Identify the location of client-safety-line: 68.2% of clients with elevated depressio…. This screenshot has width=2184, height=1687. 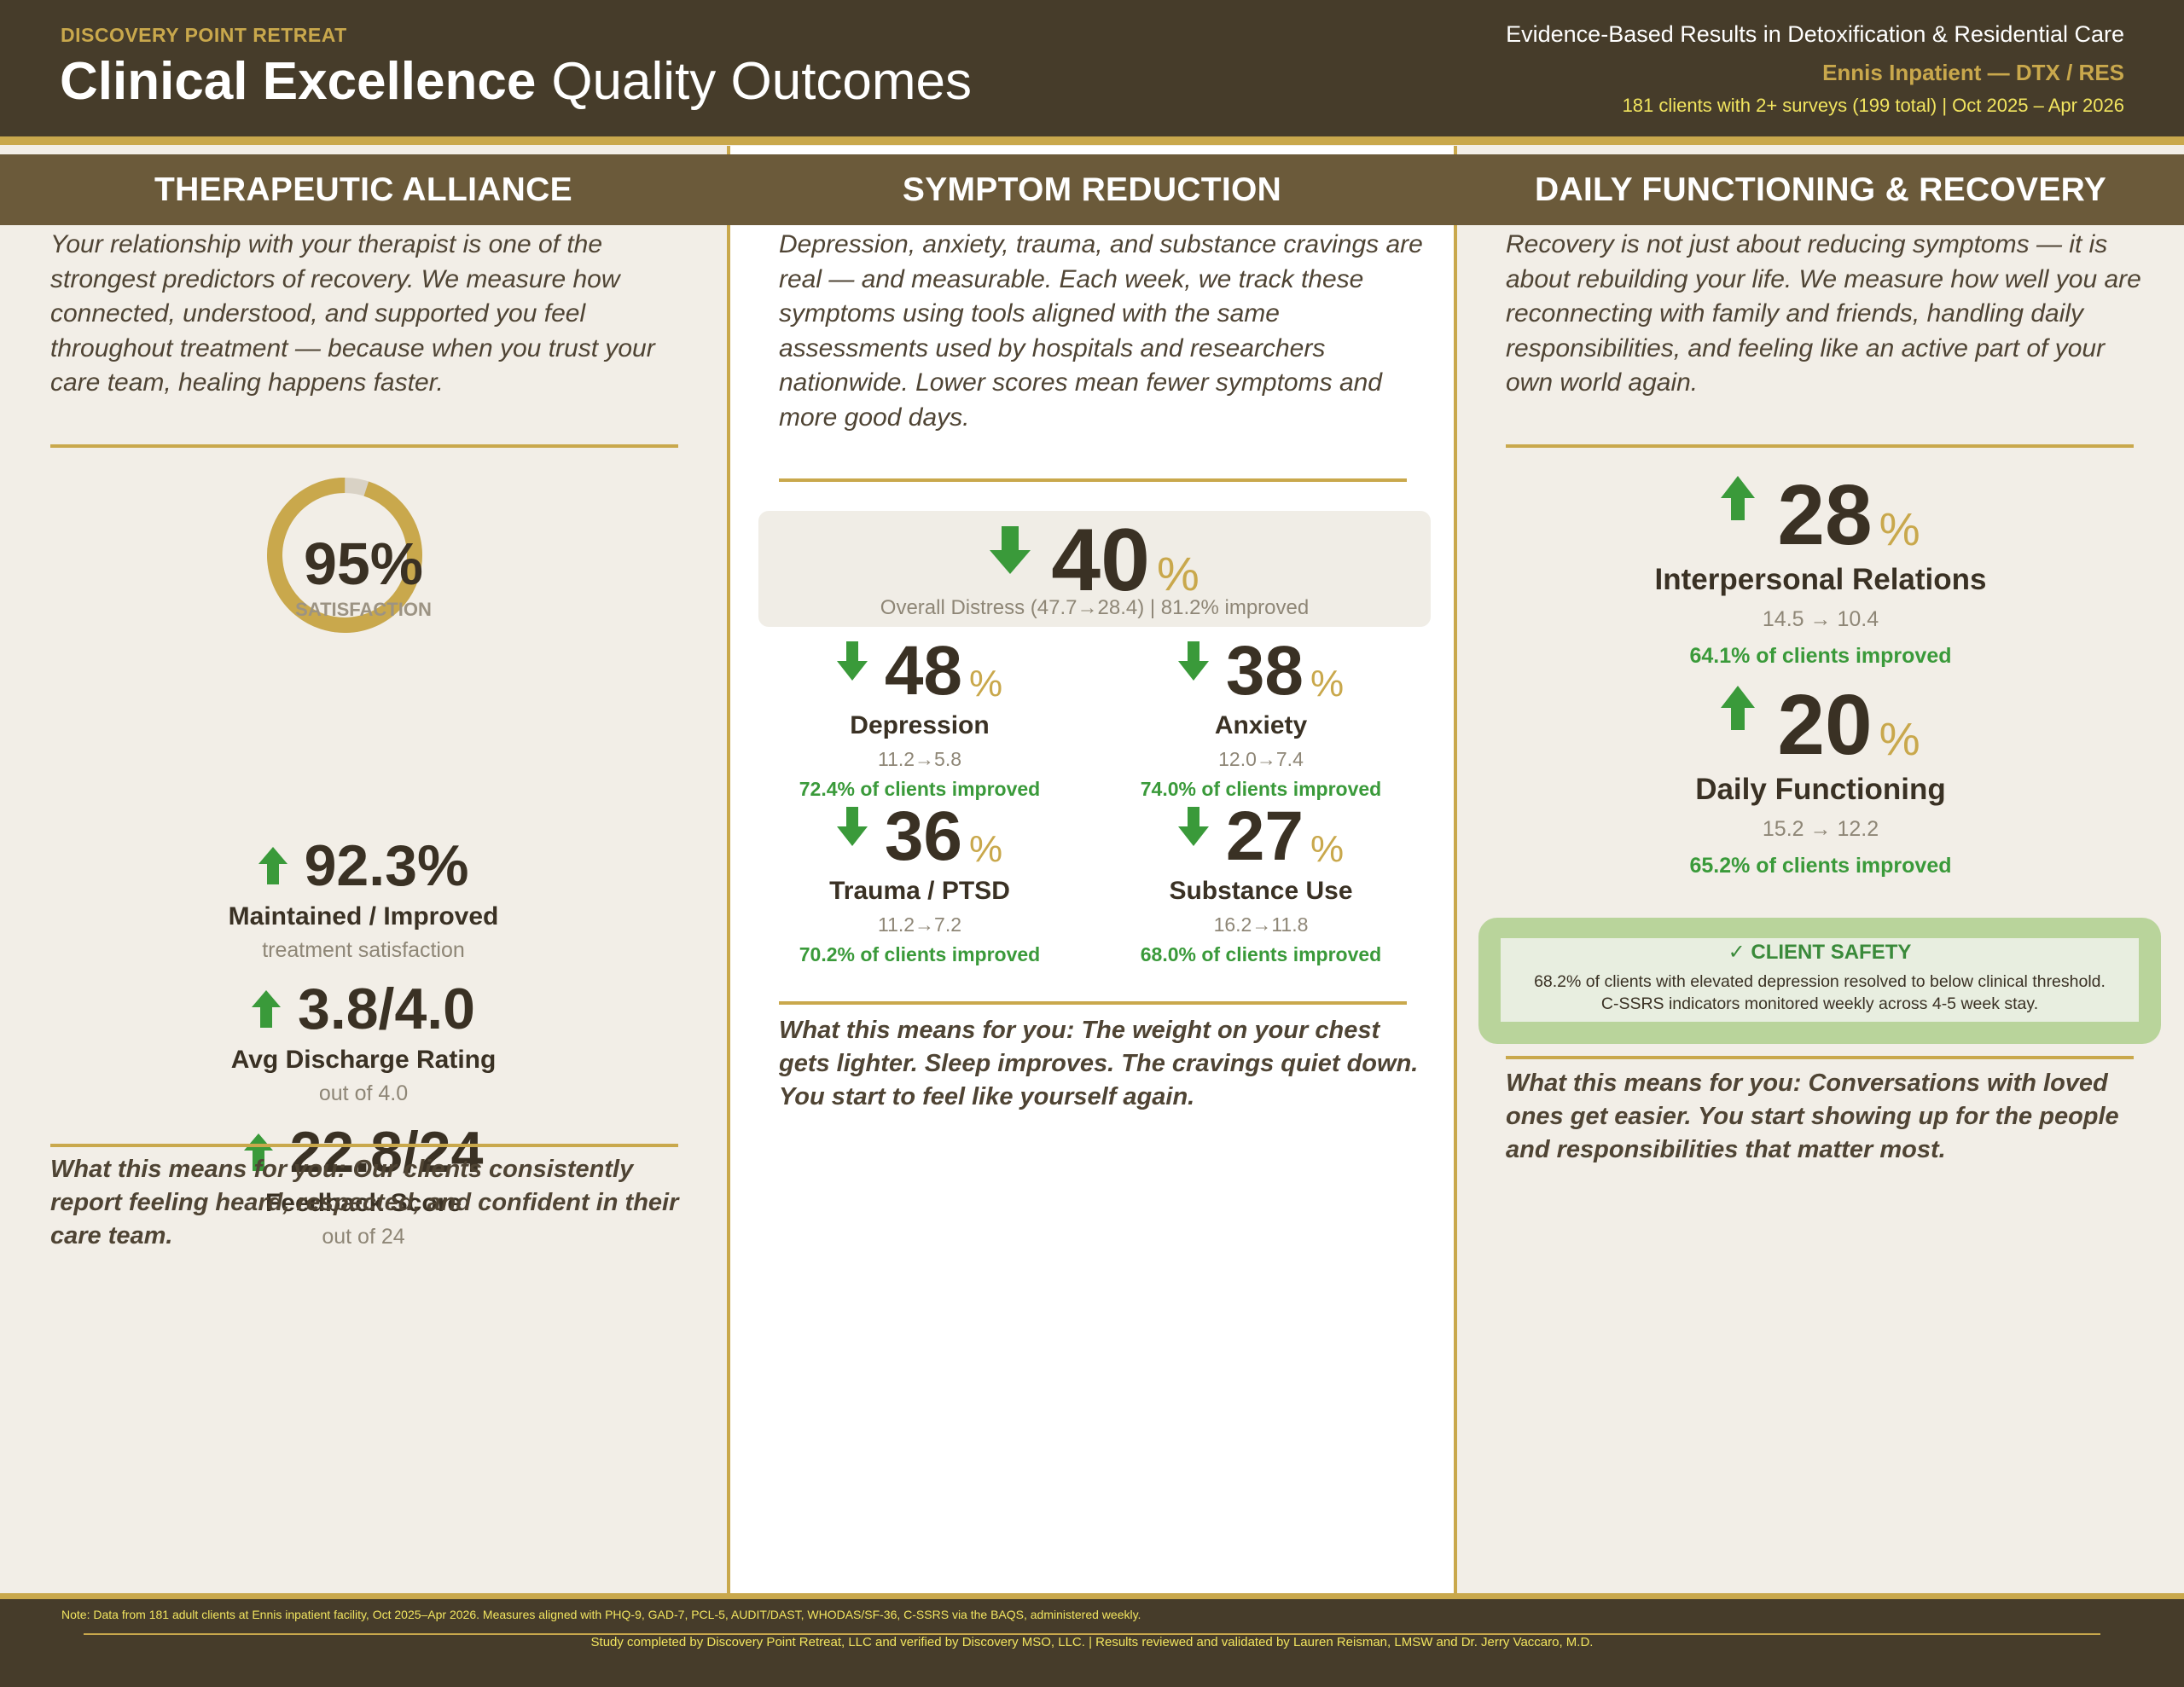
(1820, 981).